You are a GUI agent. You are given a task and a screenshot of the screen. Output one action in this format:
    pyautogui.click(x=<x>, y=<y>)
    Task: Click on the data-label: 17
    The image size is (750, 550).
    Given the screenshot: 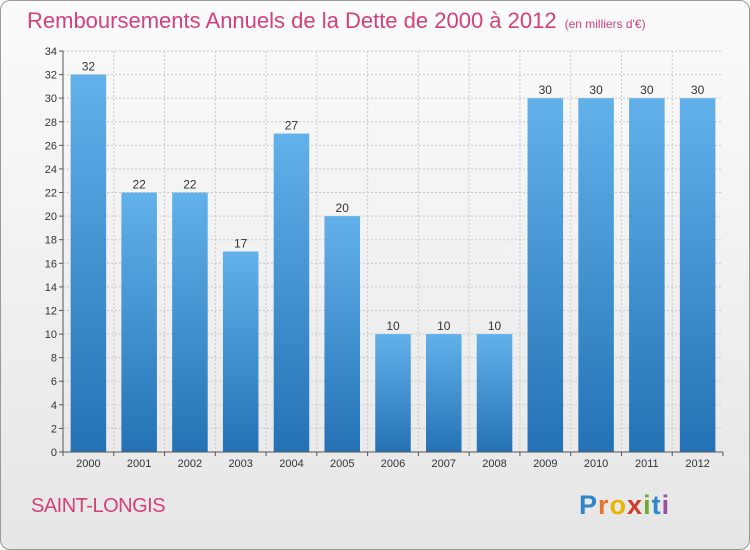 What is the action you would take?
    pyautogui.click(x=241, y=244)
    